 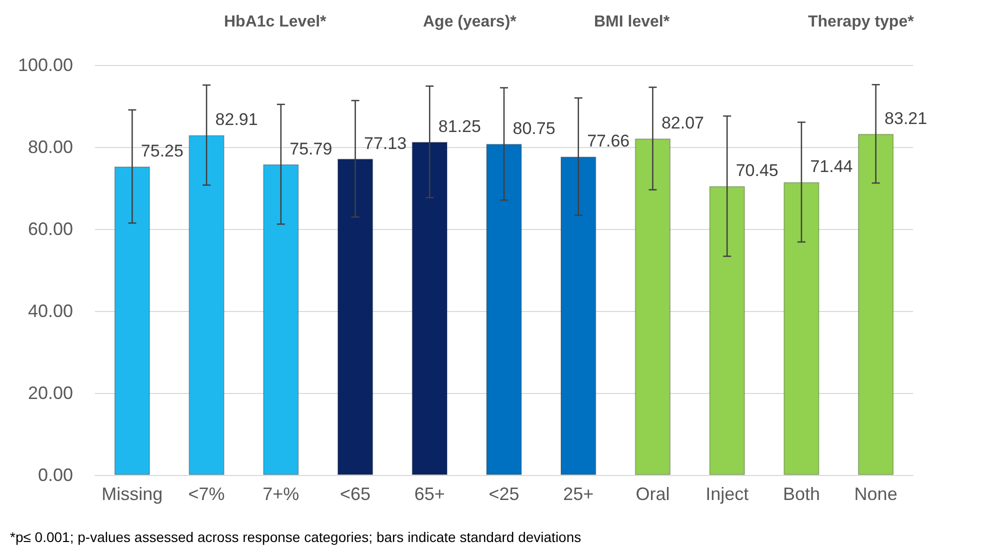 I want to click on data-label: 75.79, so click(x=311, y=148).